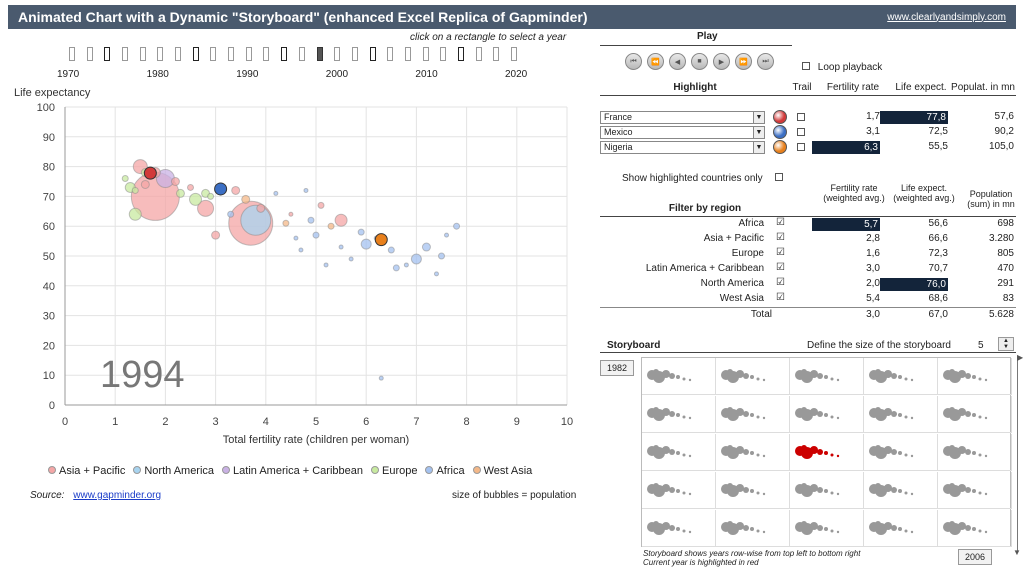  Describe the element at coordinates (743, 414) in the screenshot. I see `mini-chart-thumbnail` at that location.